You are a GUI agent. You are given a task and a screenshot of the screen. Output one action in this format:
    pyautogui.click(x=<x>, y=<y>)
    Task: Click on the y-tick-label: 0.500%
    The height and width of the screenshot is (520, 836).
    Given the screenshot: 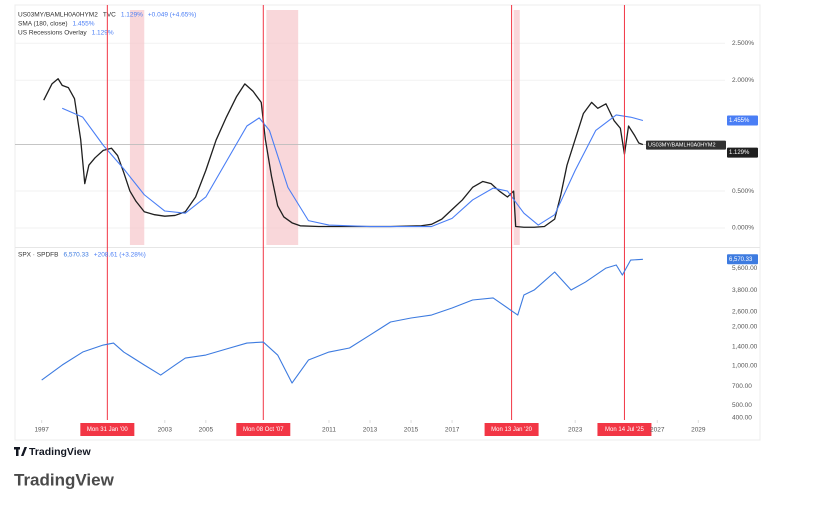 What is the action you would take?
    pyautogui.click(x=743, y=191)
    